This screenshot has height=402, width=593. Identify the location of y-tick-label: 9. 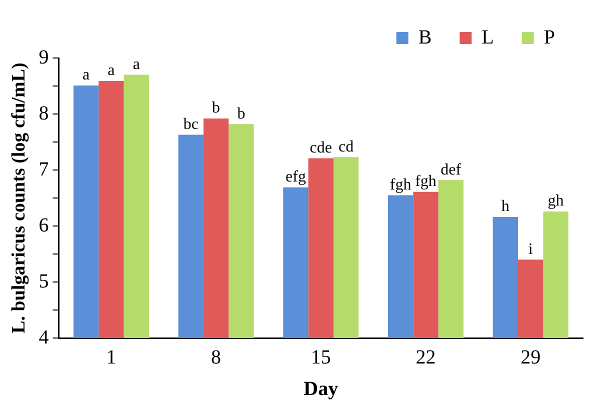
(43, 57).